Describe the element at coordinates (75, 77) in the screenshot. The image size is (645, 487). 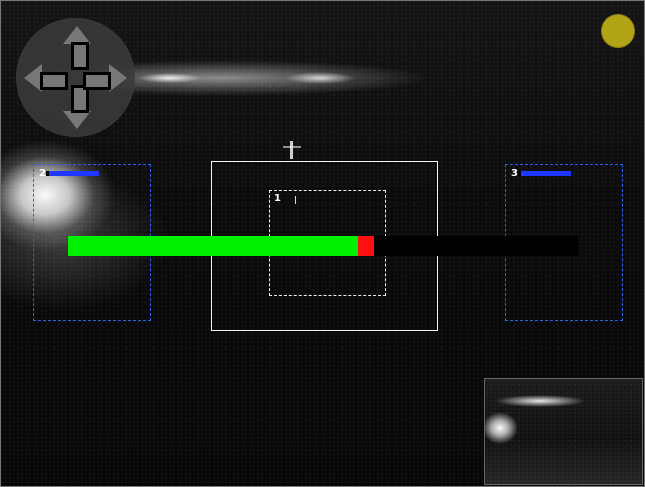
I see `joystick-control` at that location.